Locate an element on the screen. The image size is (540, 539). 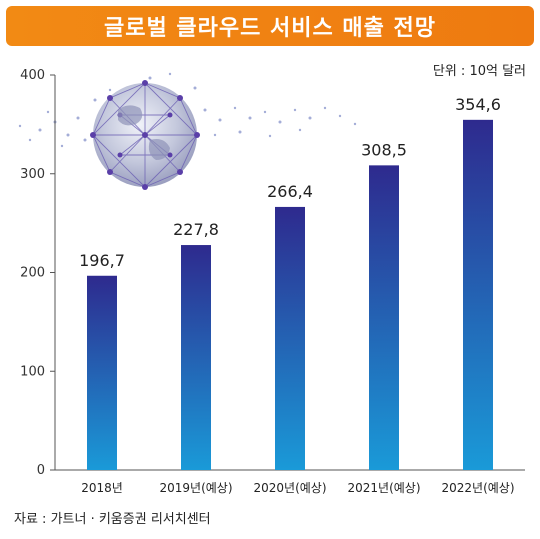
unit-label: 단위 : 10억 달러 is located at coordinates (479, 71).